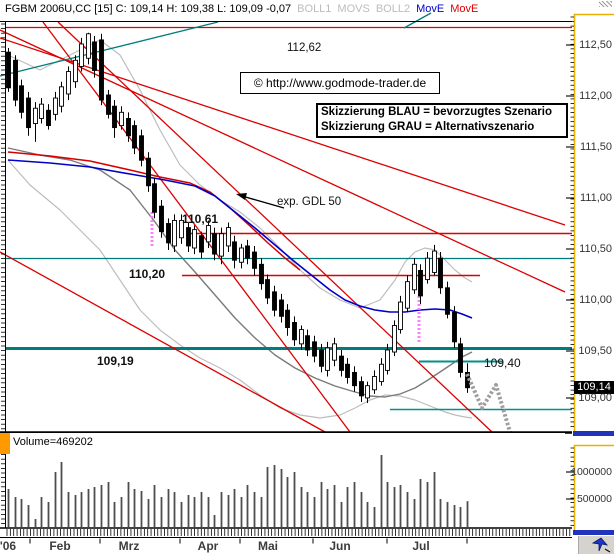 This screenshot has width=614, height=554. Describe the element at coordinates (594, 490) in the screenshot. I see `volume-axis-panel` at that location.